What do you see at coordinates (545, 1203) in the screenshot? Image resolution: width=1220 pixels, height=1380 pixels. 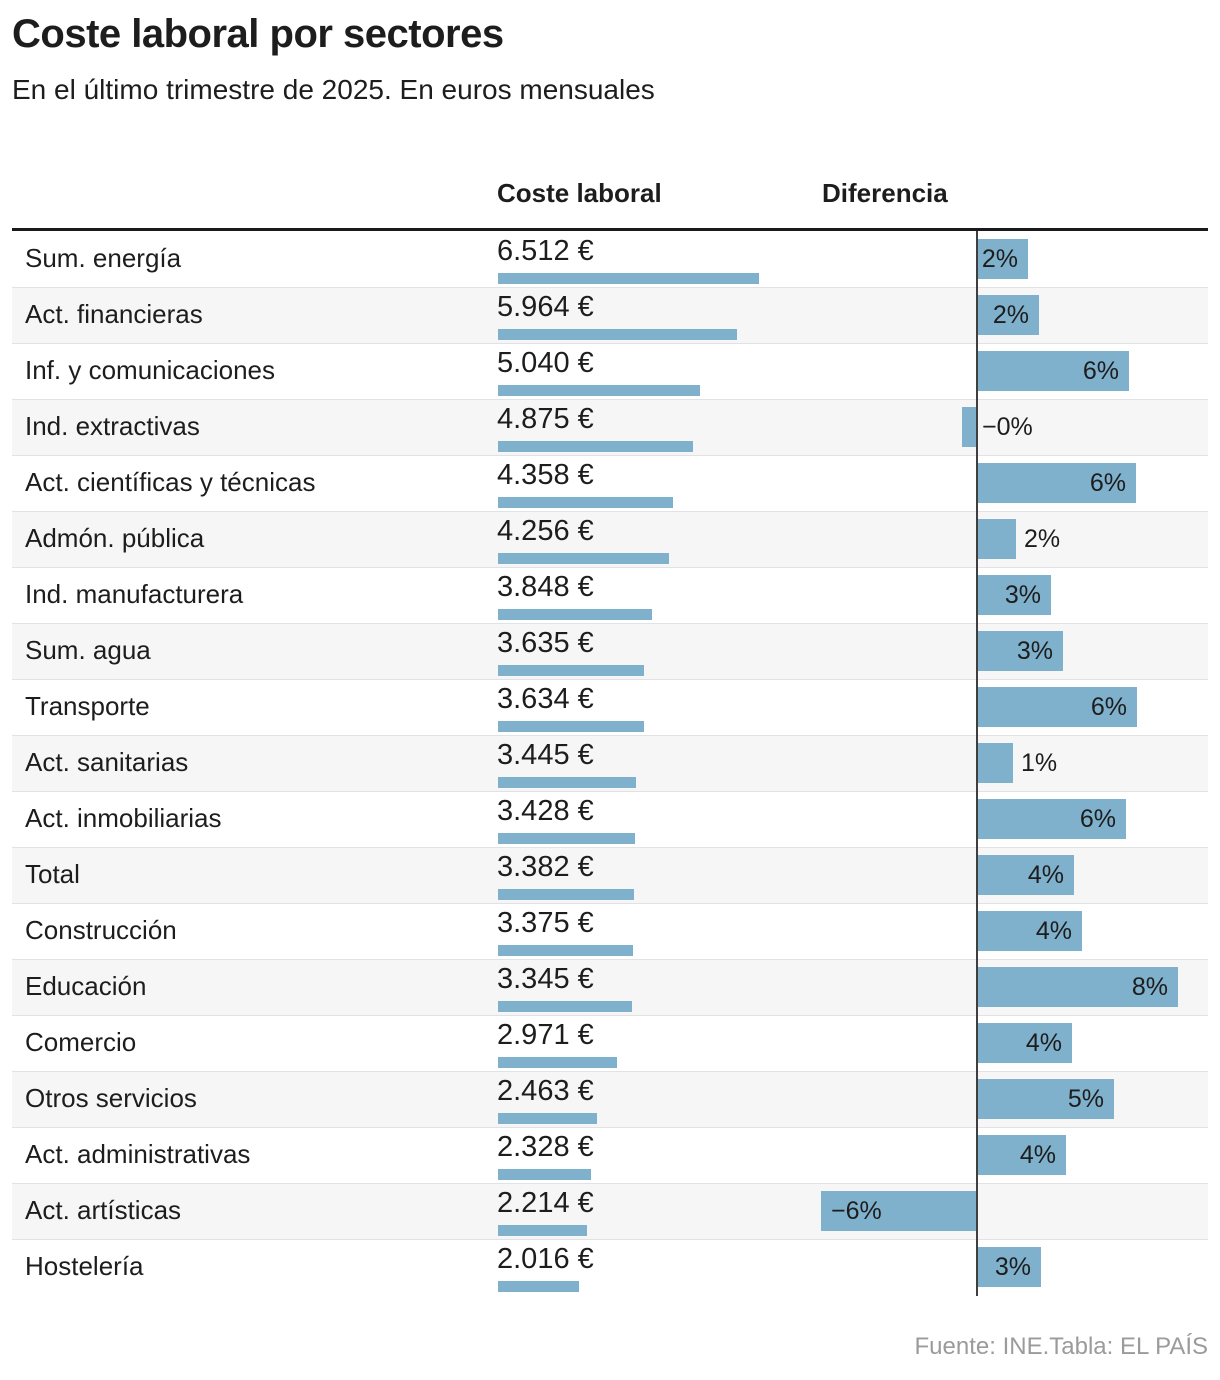 I see `coste-value-label: 2.214 €` at bounding box center [545, 1203].